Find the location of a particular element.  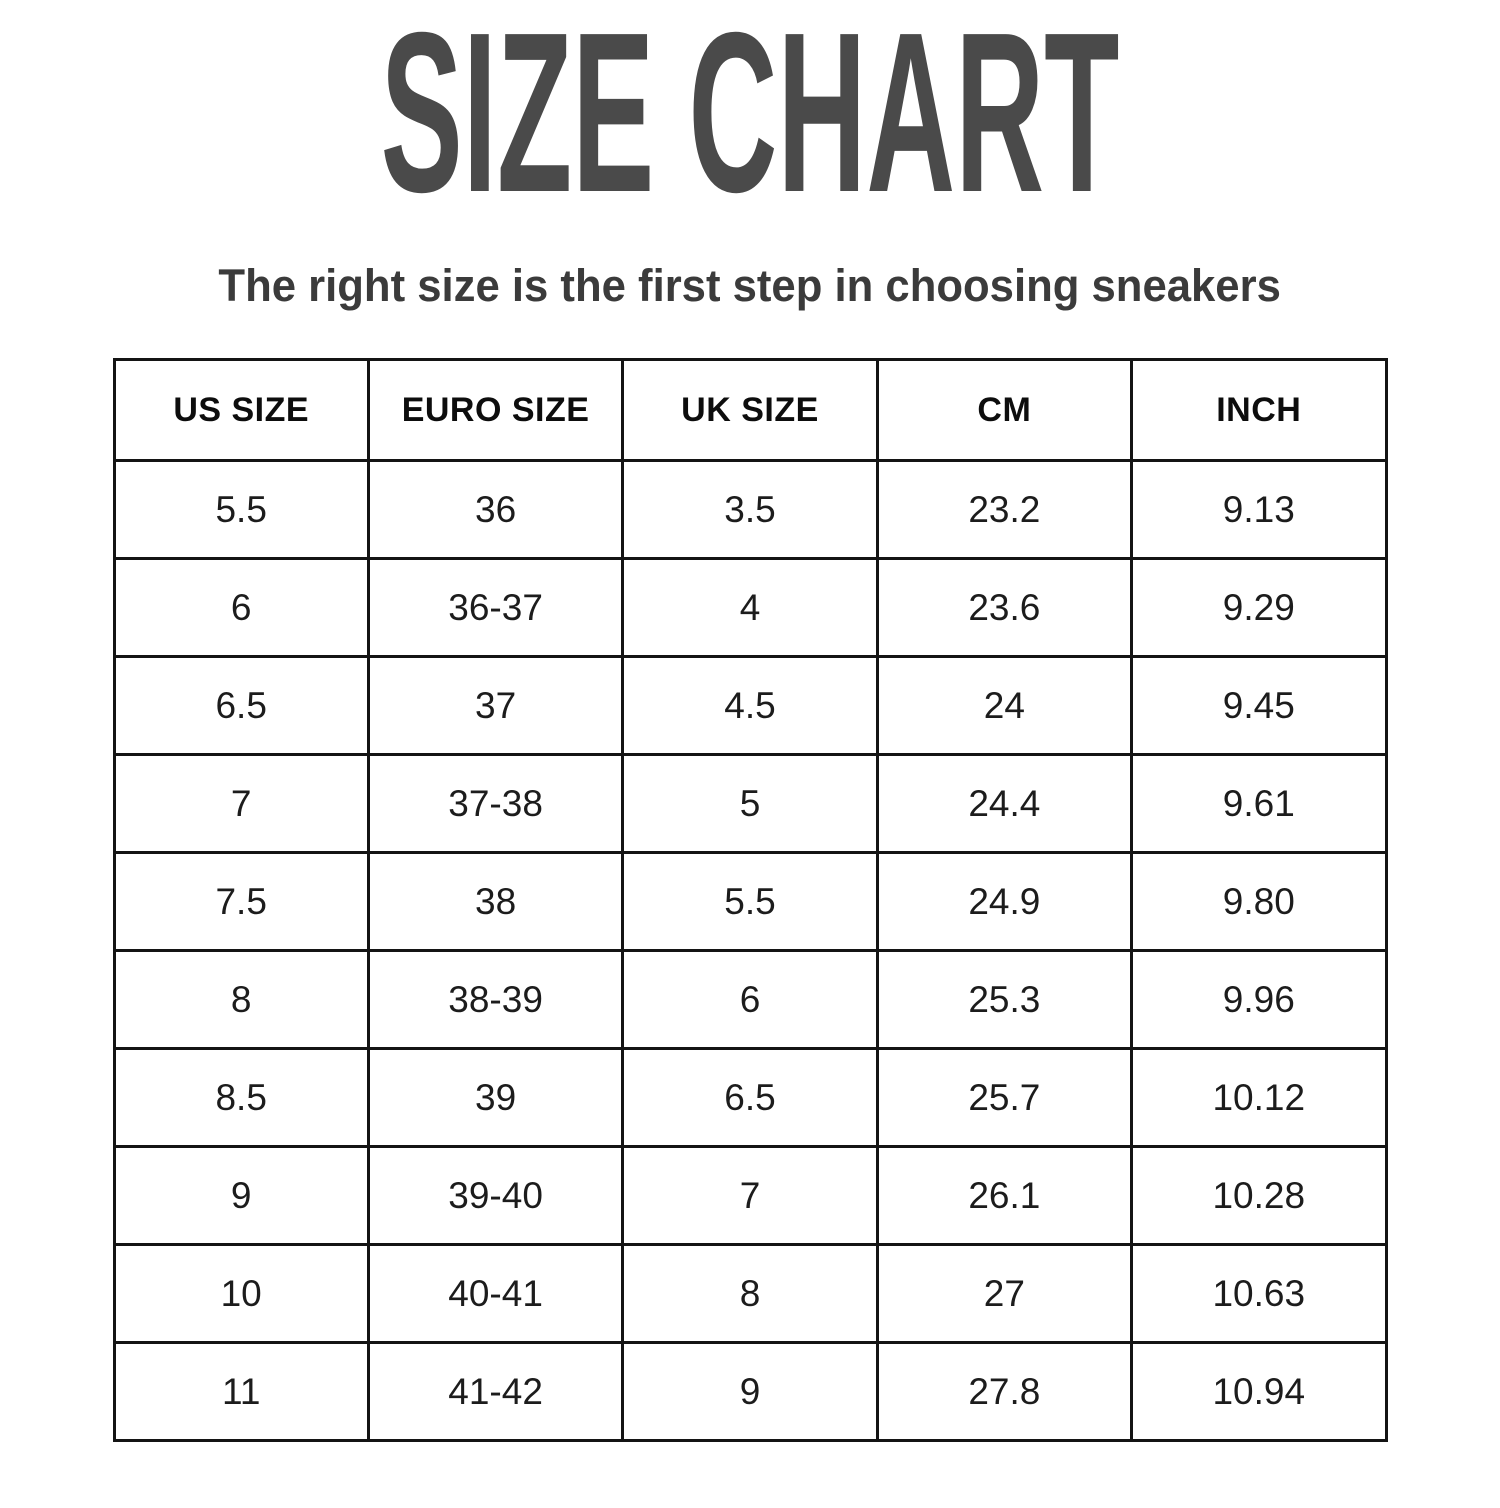

table-cell: 10.63 is located at coordinates (1259, 1293).